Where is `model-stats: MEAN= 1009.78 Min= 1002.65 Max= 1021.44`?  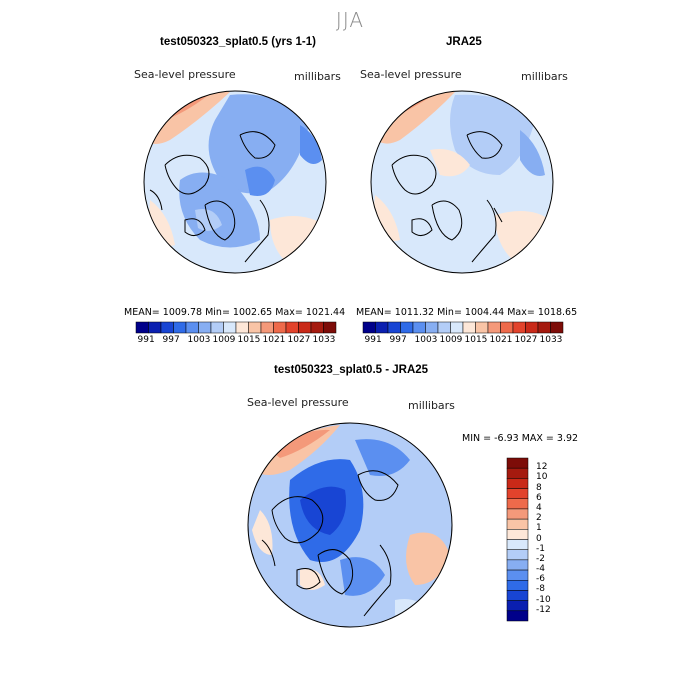
model-stats: MEAN= 1009.78 Min= 1002.65 Max= 1021.44 is located at coordinates (235, 312).